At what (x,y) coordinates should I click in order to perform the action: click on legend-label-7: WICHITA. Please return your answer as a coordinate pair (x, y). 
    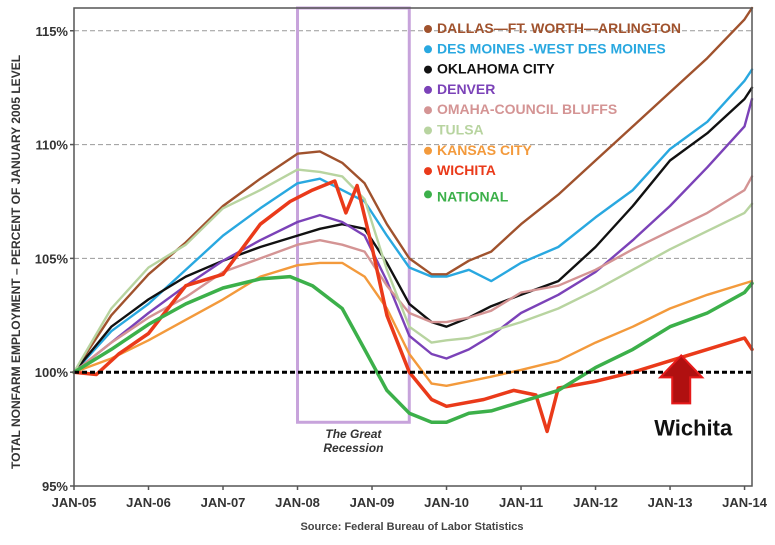
    Looking at the image, I should click on (466, 170).